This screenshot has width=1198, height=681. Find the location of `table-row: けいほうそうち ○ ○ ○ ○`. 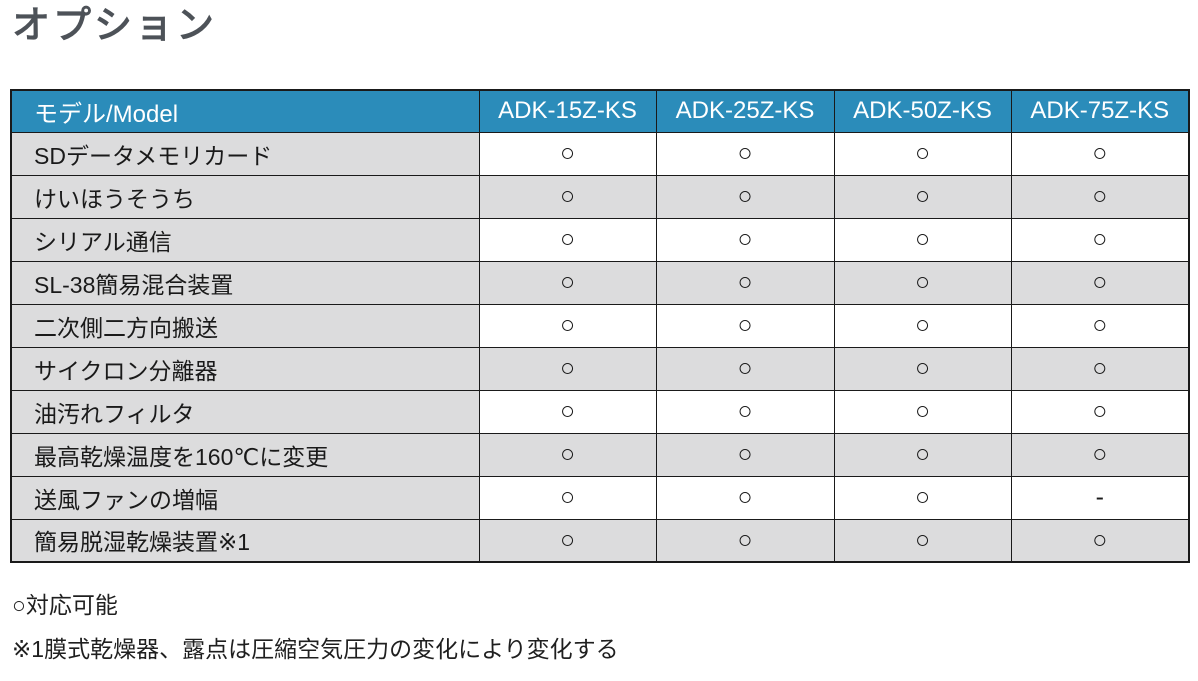

table-row: けいほうそうち ○ ○ ○ ○ is located at coordinates (600, 196).